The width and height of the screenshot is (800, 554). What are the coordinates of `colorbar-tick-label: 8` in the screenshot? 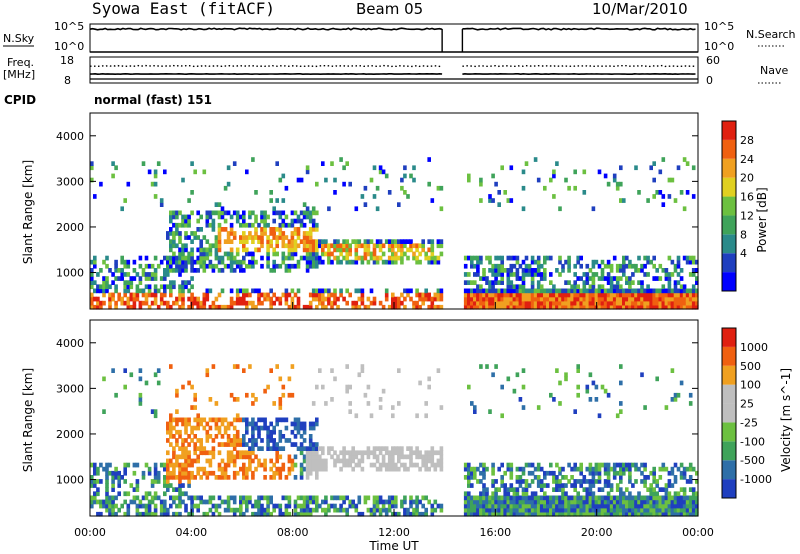 It's located at (743, 234).